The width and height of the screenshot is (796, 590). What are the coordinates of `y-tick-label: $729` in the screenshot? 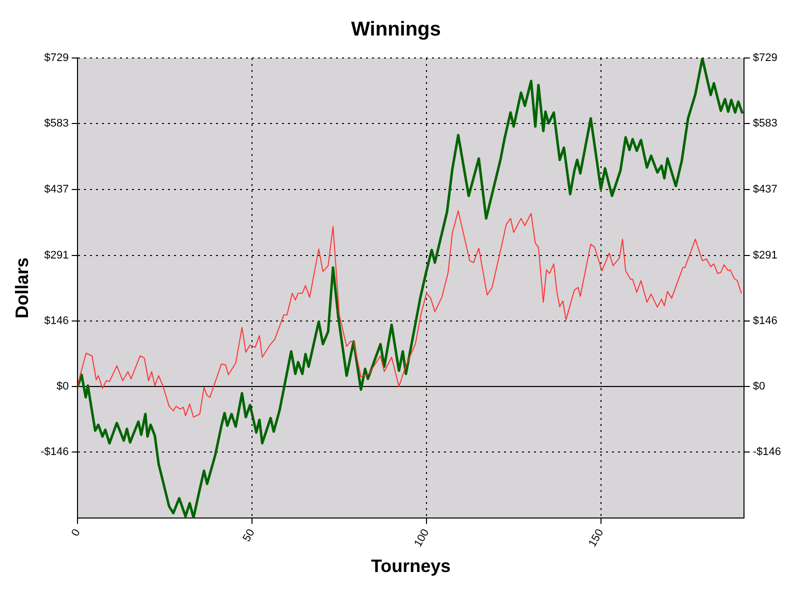 It's located at (56, 58).